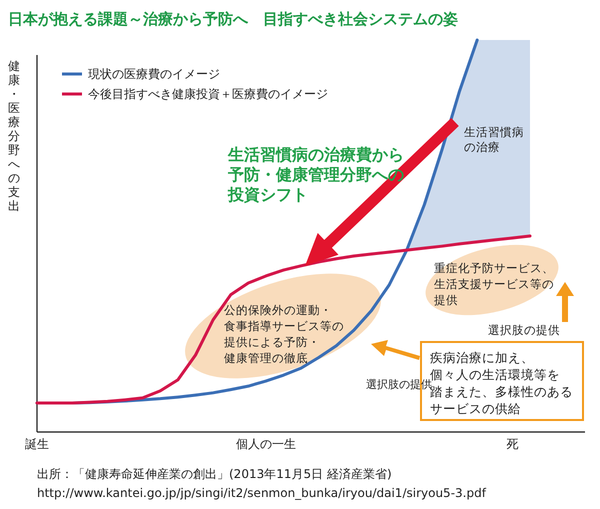 Image resolution: width=600 pixels, height=509 pixels. What do you see at coordinates (208, 94) in the screenshot?
I see `legend-label: 今後目指すべき健康投資＋医療費のイメージ` at bounding box center [208, 94].